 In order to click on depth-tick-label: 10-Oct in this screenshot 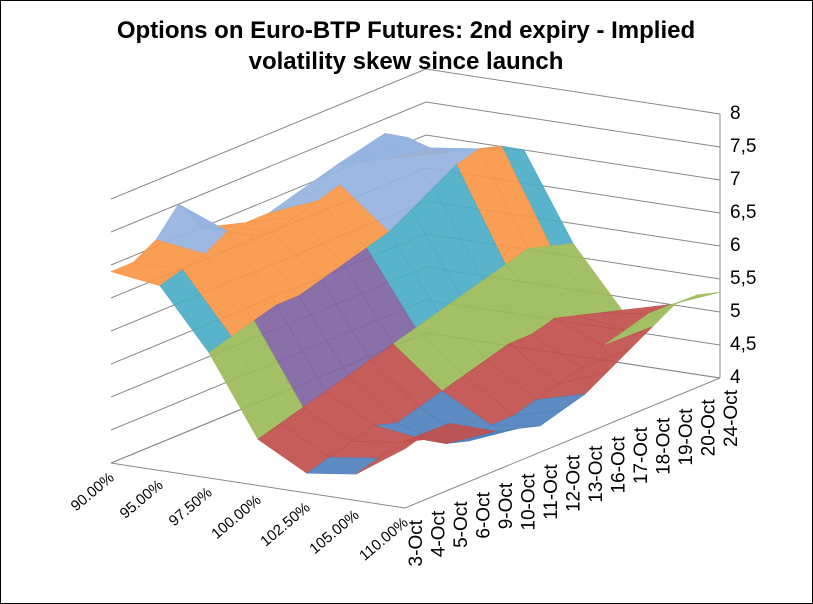, I will do `click(529, 502)`.